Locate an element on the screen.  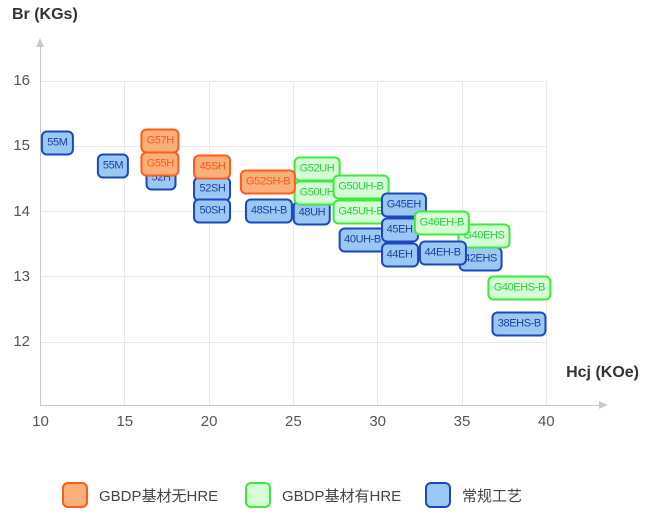
grade-box: G57H is located at coordinates (160, 141).